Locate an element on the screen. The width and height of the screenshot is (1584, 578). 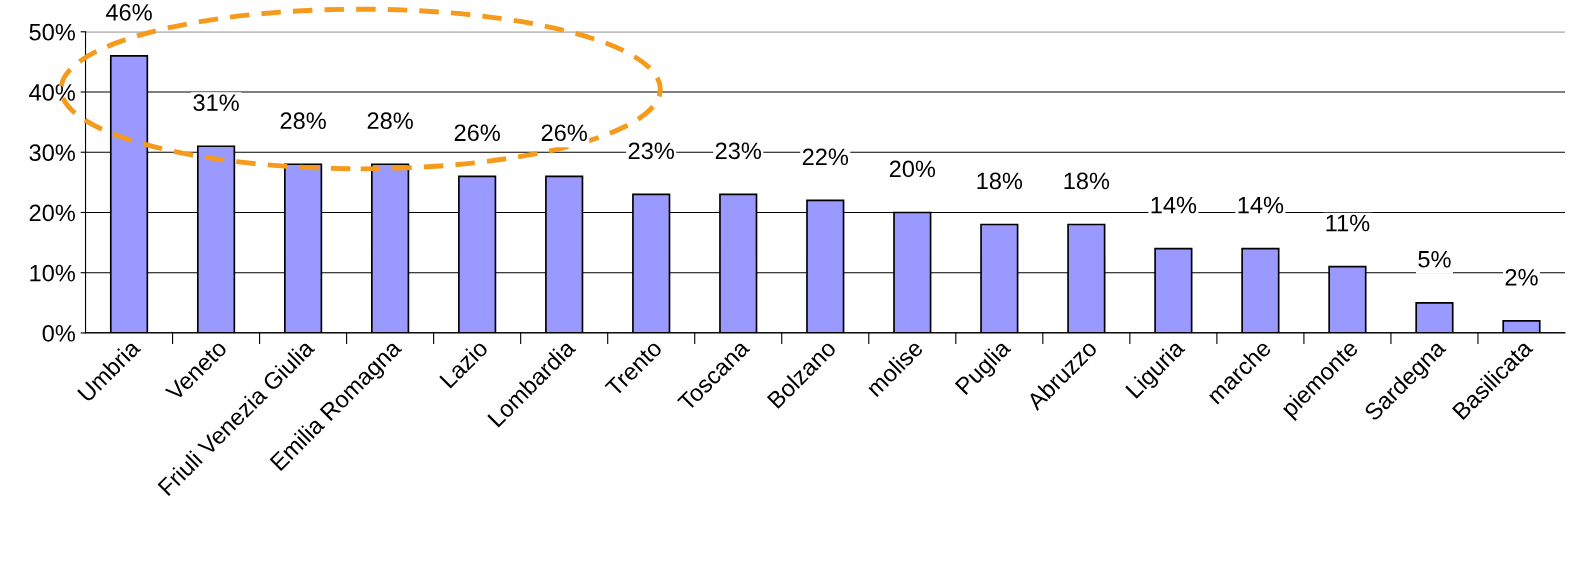
data-label: 22% is located at coordinates (825, 157).